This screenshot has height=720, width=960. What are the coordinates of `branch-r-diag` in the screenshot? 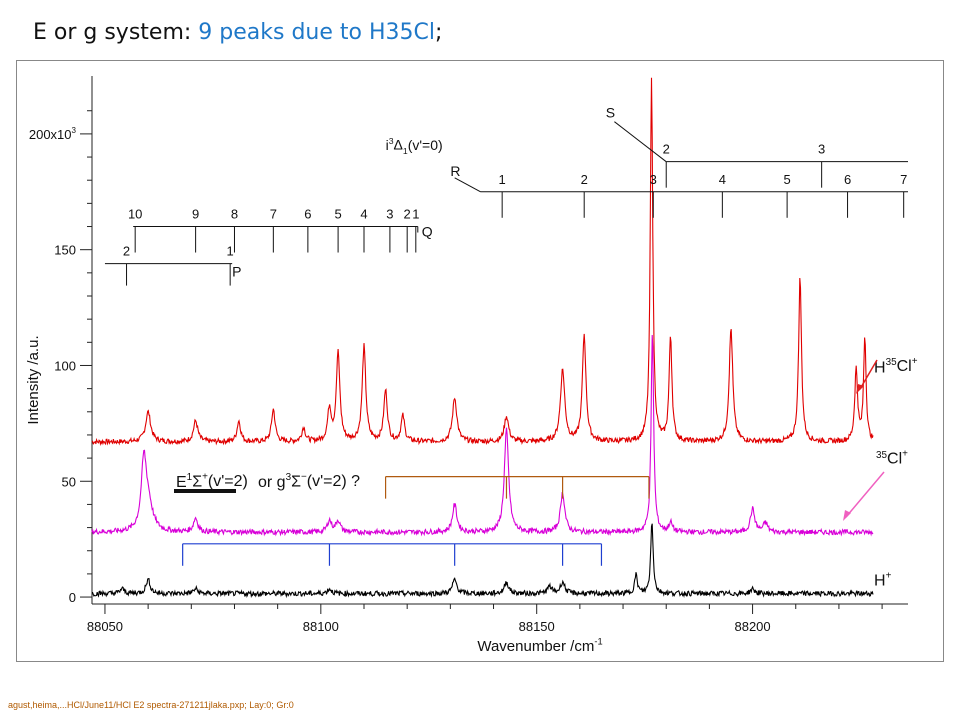 It's located at (467, 185).